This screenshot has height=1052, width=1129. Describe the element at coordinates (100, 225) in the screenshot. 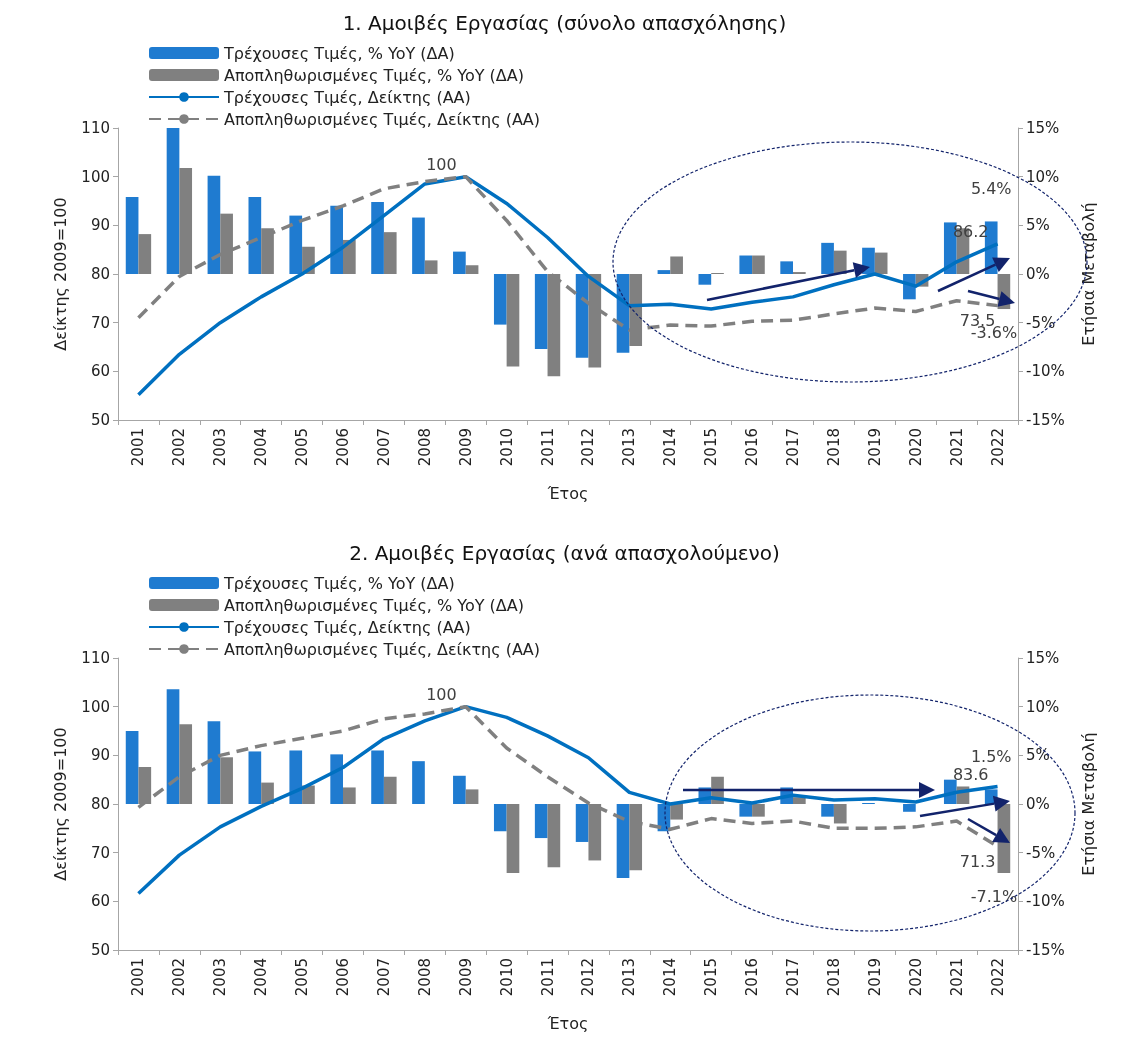

I see `y-tick-label: 90` at that location.